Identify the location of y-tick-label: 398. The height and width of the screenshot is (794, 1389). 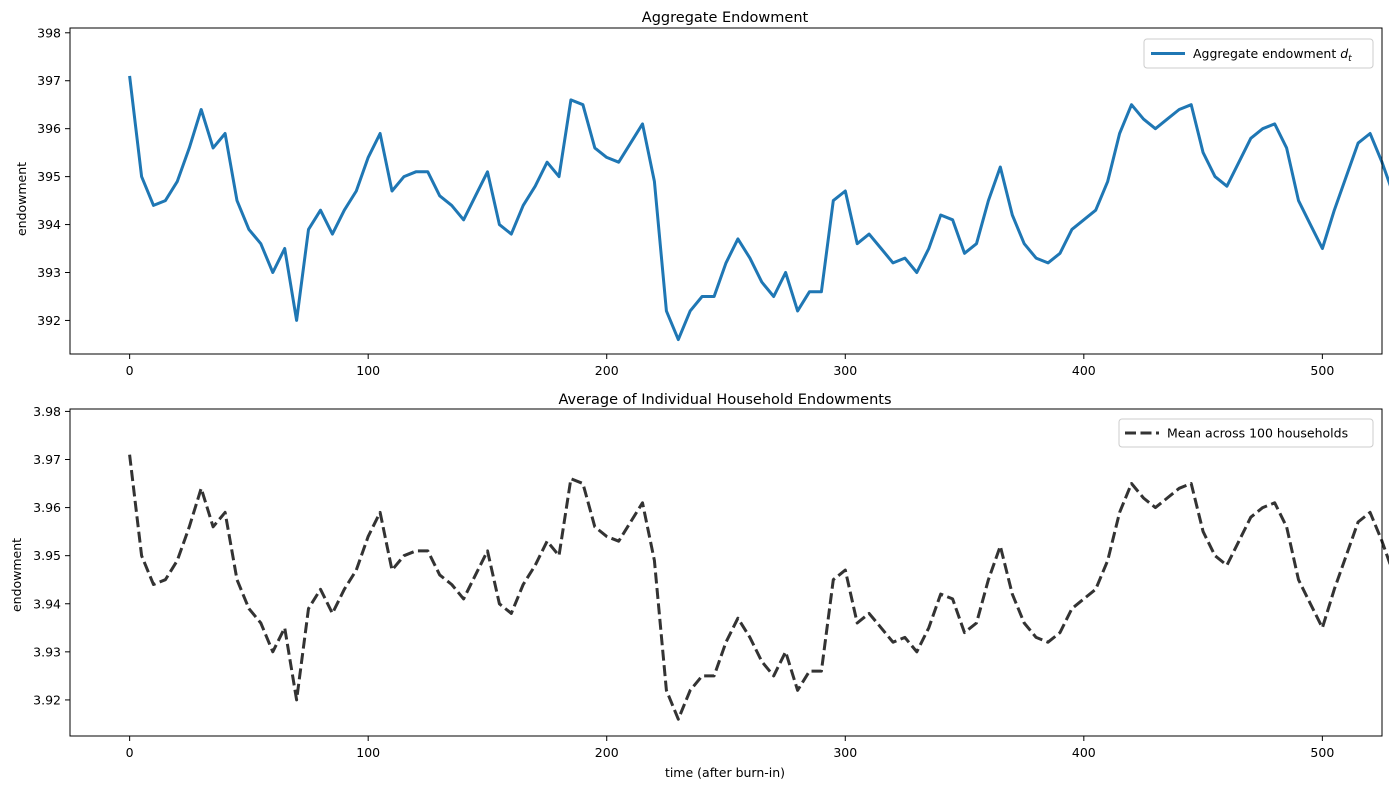
(49, 32).